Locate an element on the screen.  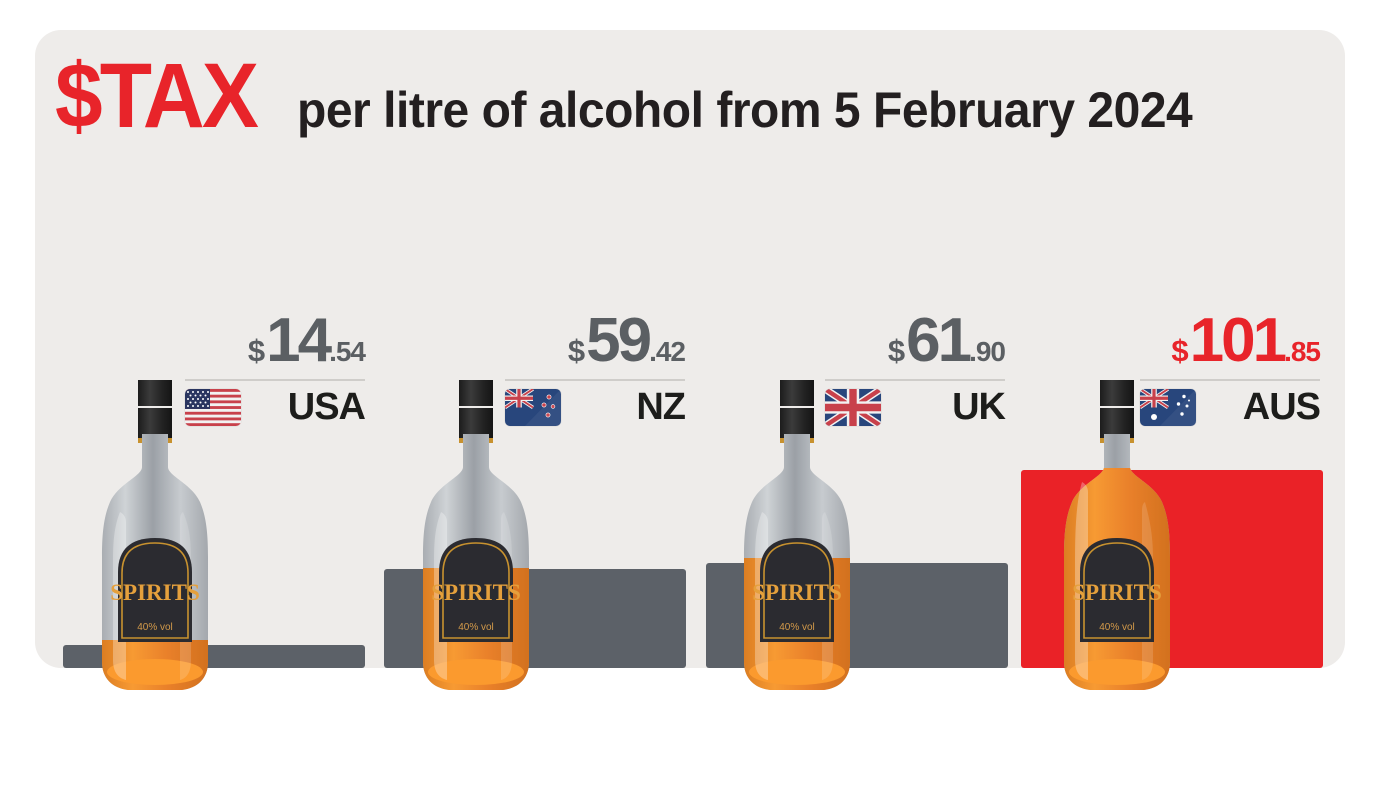
value-uk: $ 61 .90 is located at coordinates (915, 340).